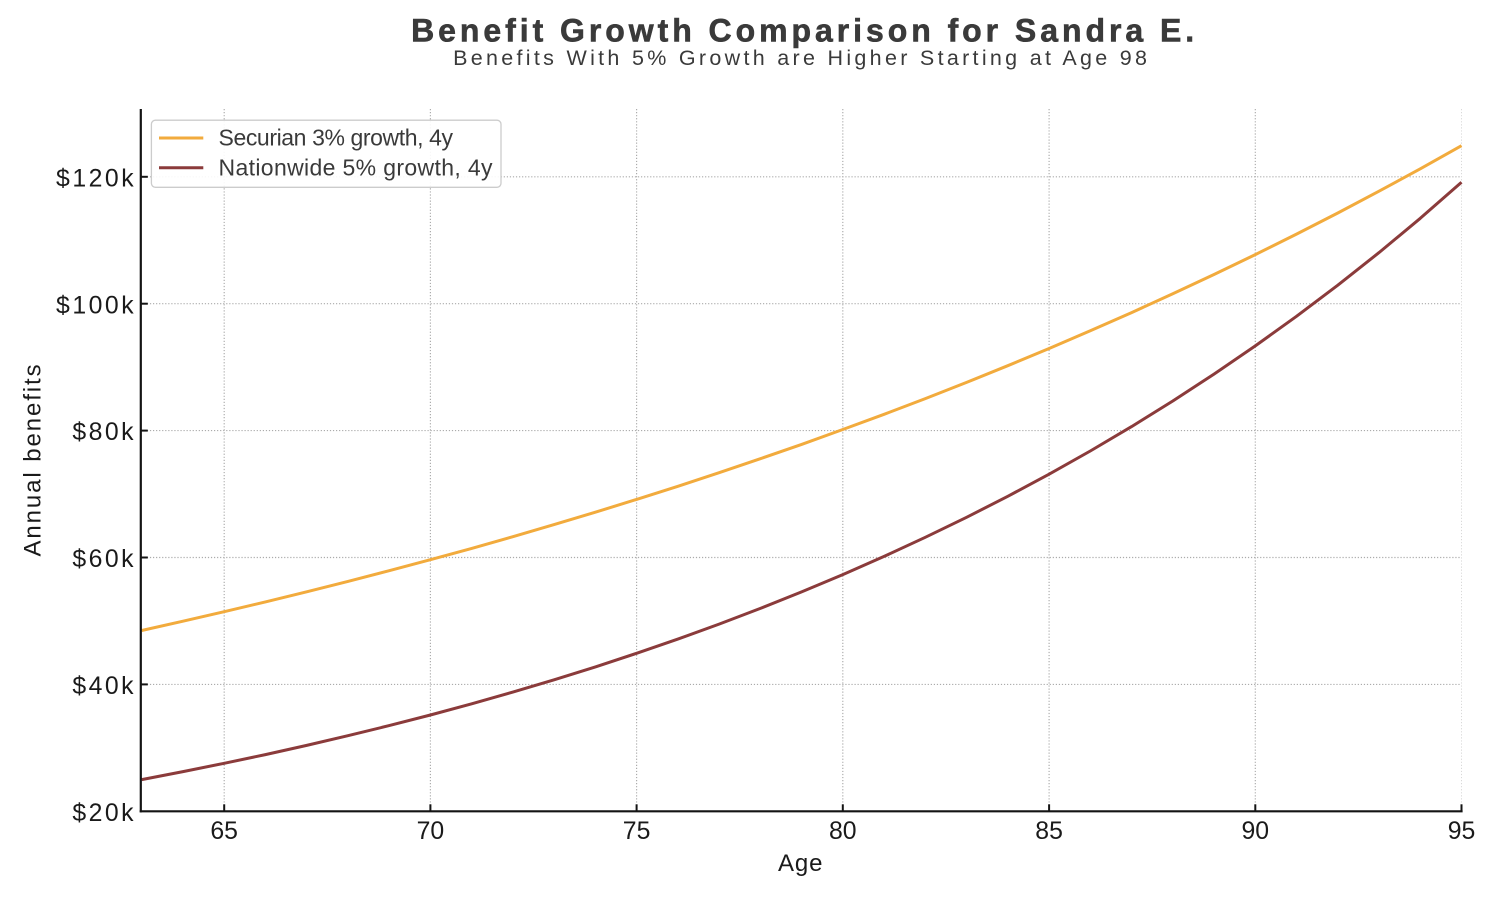  Describe the element at coordinates (637, 831) in the screenshot. I see `svg-text: 75` at that location.